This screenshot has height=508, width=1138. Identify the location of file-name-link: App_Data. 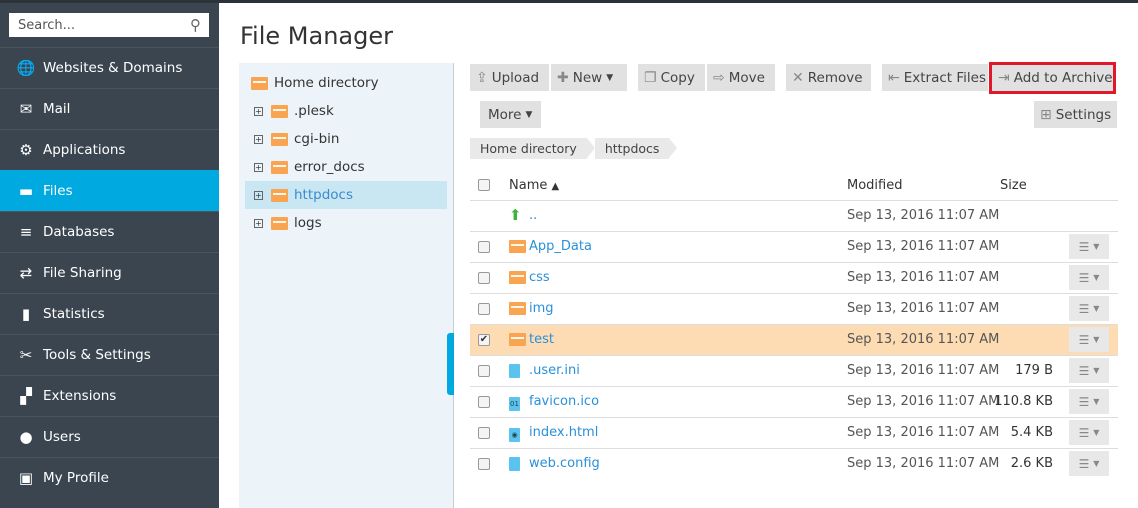
(560, 246).